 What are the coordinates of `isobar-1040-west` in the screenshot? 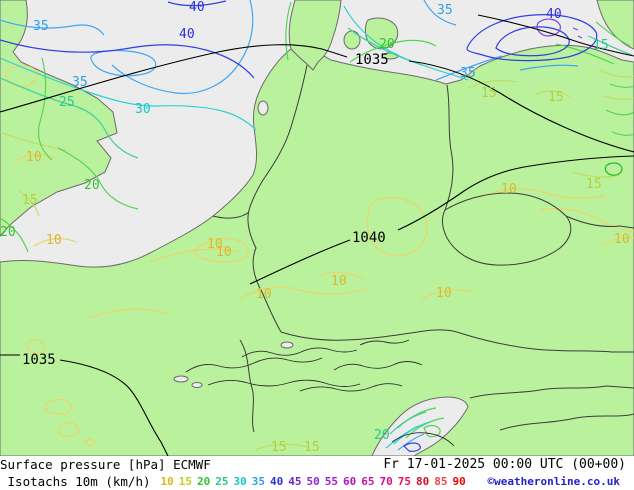 It's located at (300, 262).